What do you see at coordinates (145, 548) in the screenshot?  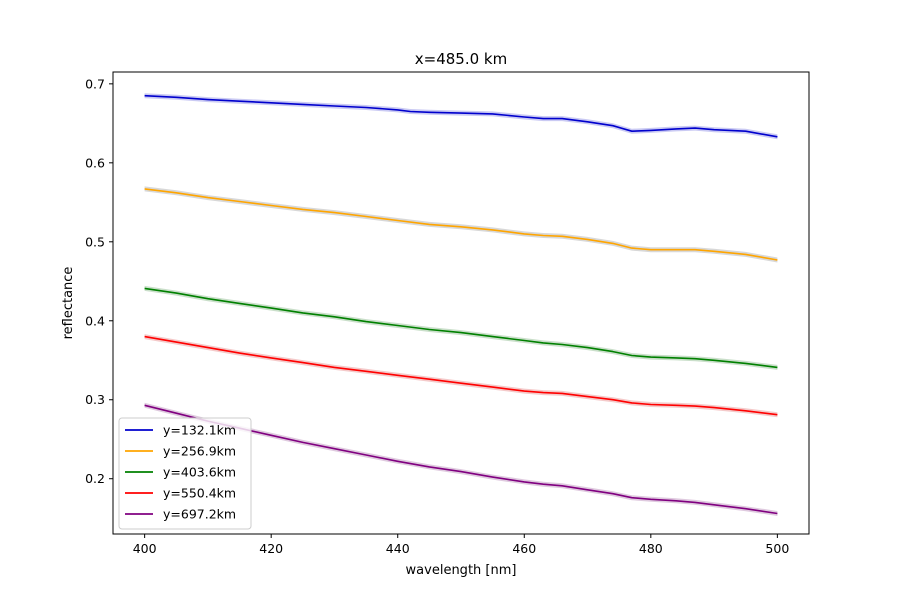 I see `x-tick-label: 400` at bounding box center [145, 548].